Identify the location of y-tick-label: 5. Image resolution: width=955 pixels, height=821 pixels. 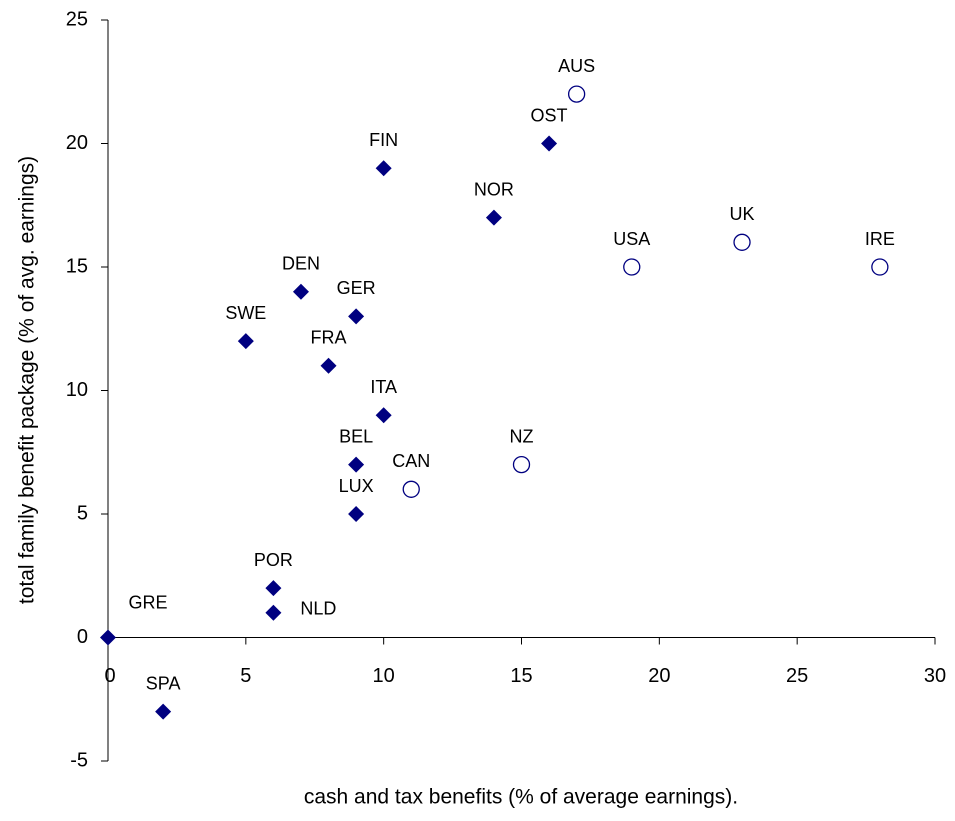
(82, 513).